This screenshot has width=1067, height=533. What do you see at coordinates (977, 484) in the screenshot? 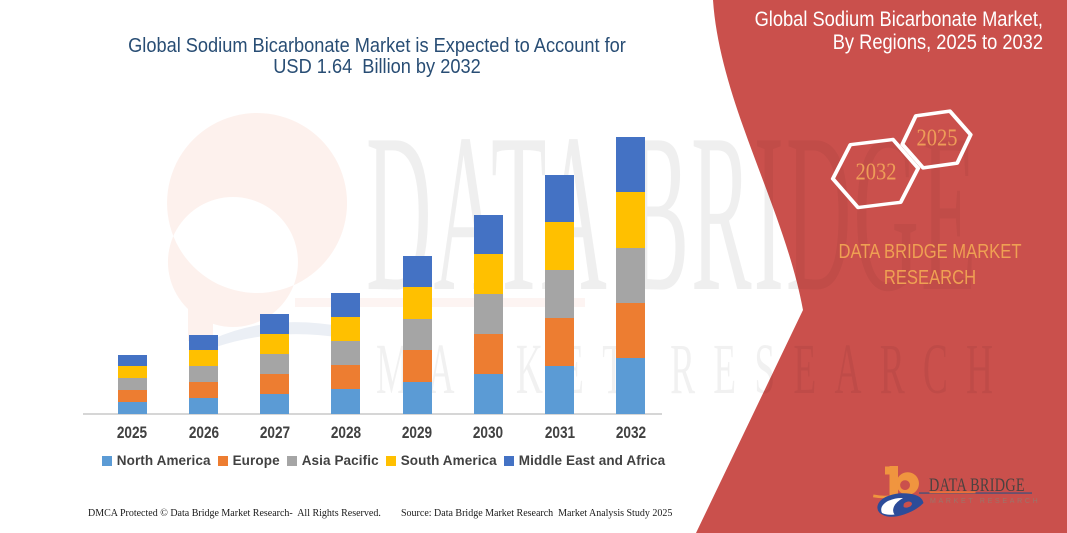
I see `svg-text: DATA BRIDGE` at bounding box center [977, 484].